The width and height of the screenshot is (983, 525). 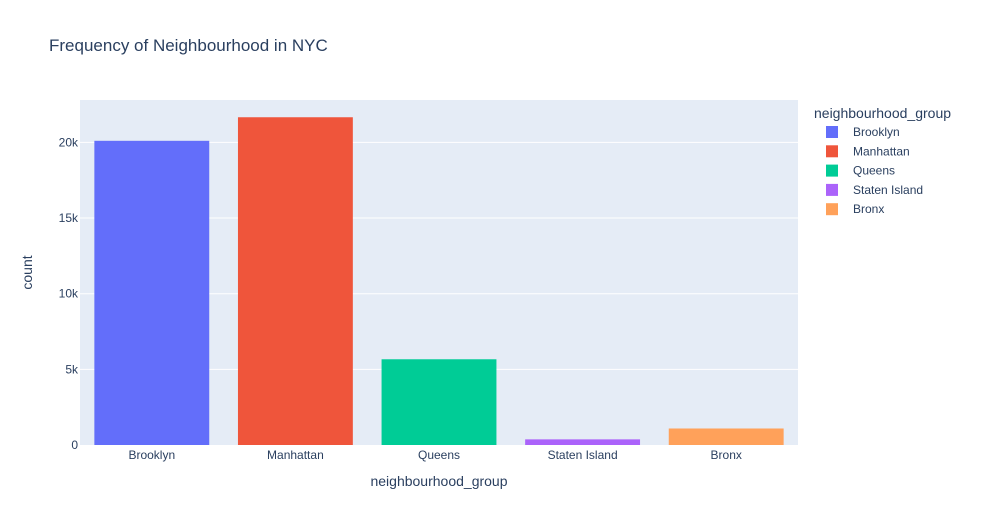 I want to click on legend-label: Queens, so click(x=874, y=171).